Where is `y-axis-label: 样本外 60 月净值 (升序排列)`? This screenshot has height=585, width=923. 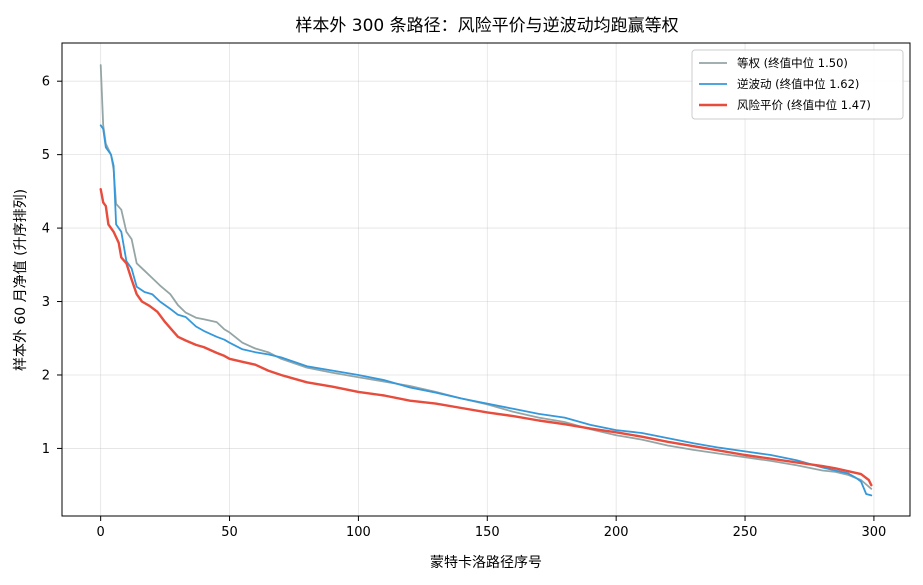 y-axis-label: 样本外 60 月净值 (升序排列) is located at coordinates (21, 280).